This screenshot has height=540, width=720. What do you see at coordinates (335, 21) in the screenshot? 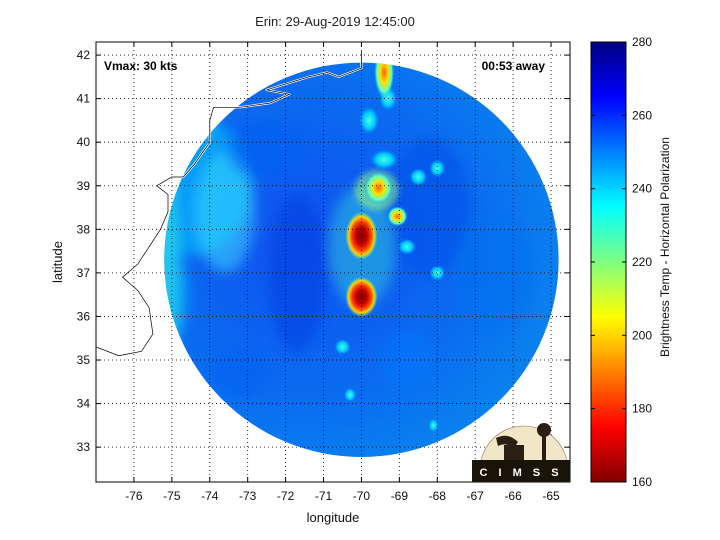
I see `figure-title: Erin: 29-Aug-2019 12:45:00` at bounding box center [335, 21].